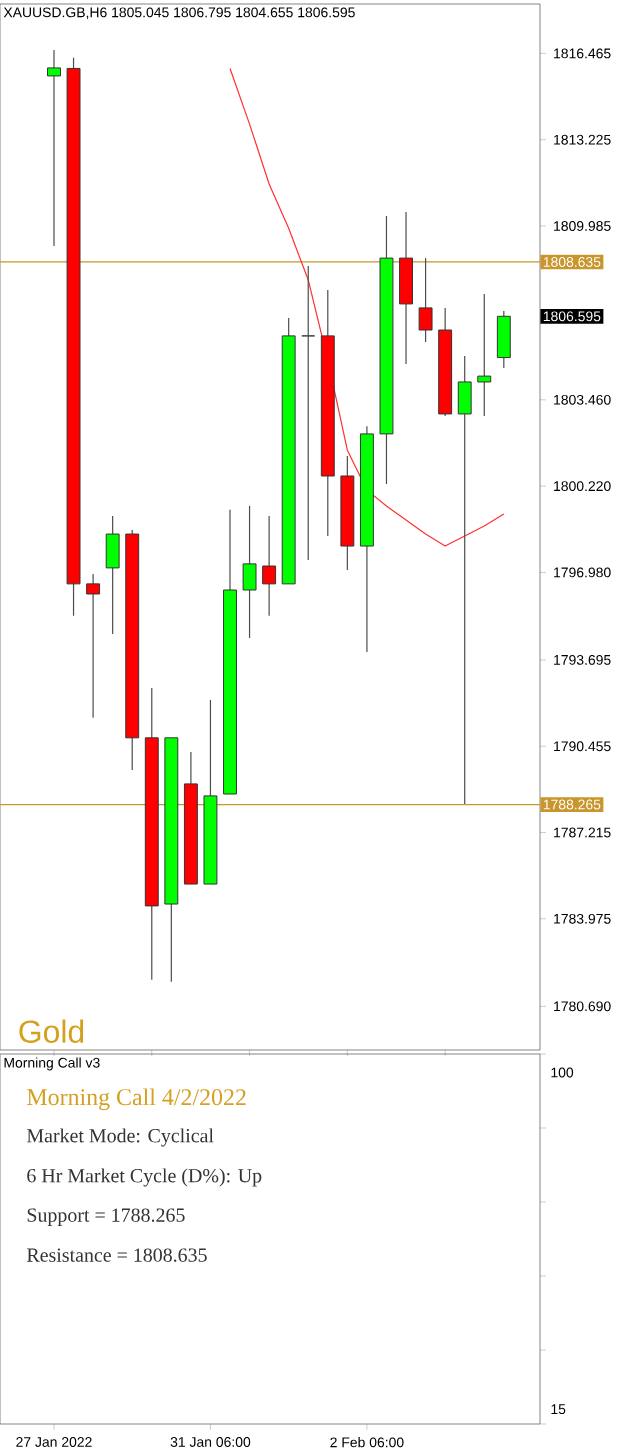  What do you see at coordinates (116, 1255) in the screenshot?
I see `text: Resistance = 1808.635` at bounding box center [116, 1255].